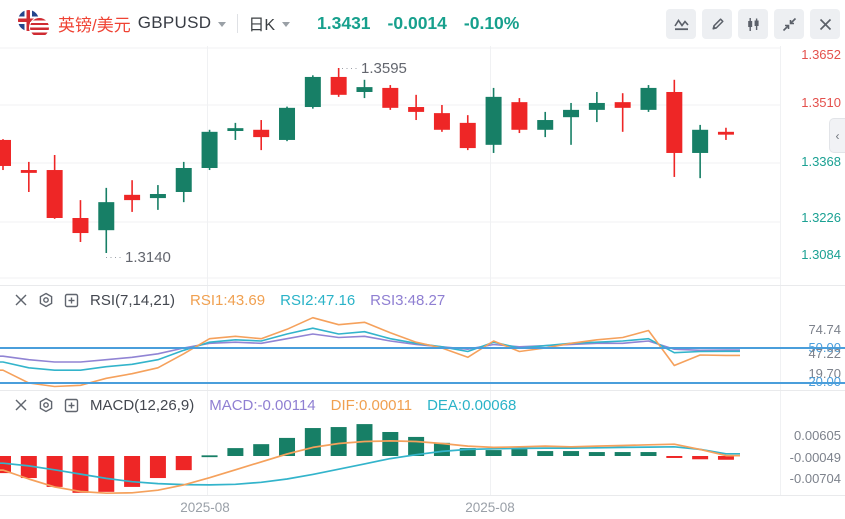 The image size is (845, 519). What do you see at coordinates (262, 25) in the screenshot?
I see `timeframe-label: 日K` at bounding box center [262, 25].